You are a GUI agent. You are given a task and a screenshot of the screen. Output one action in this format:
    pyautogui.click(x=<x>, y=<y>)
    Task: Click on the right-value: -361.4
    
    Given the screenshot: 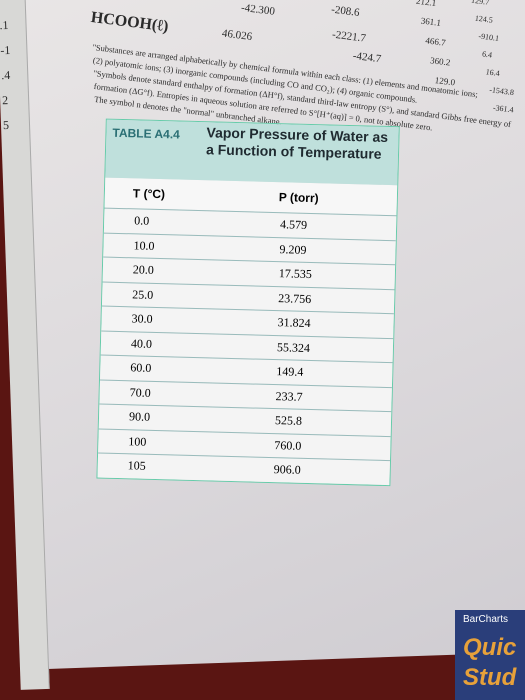 What is the action you would take?
    pyautogui.click(x=503, y=109)
    